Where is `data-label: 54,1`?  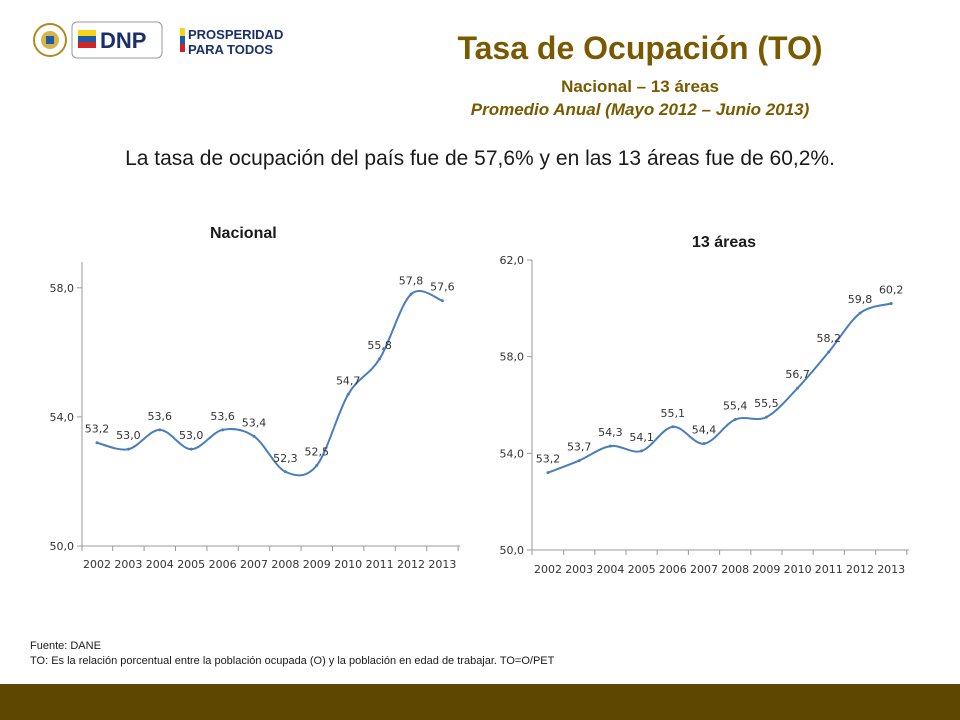 data-label: 54,1 is located at coordinates (641, 437).